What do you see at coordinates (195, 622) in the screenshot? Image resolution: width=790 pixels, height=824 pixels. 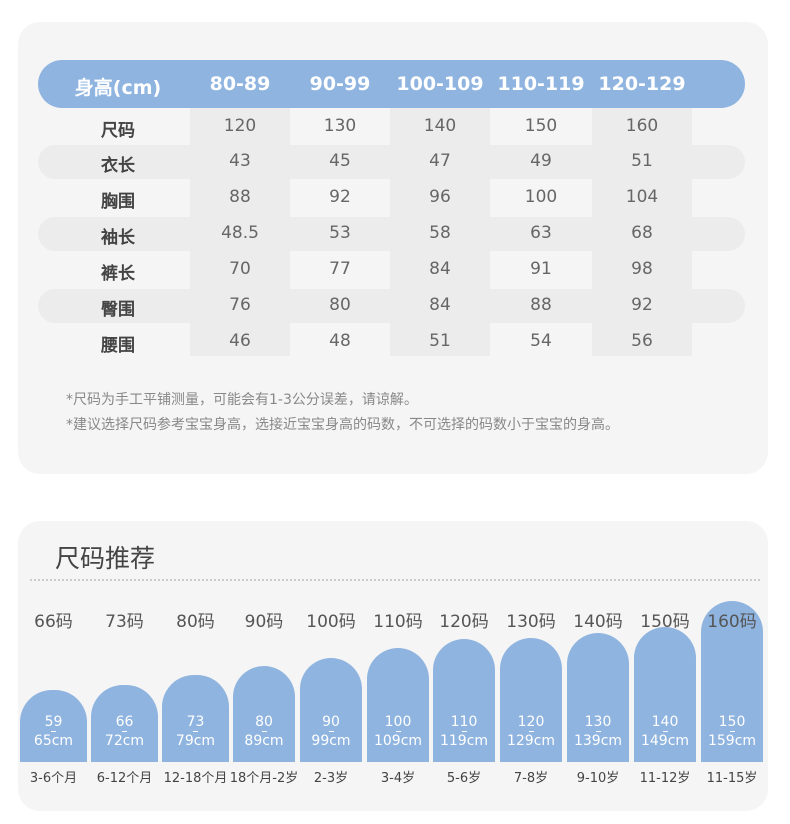 I see `size-label: 80码` at bounding box center [195, 622].